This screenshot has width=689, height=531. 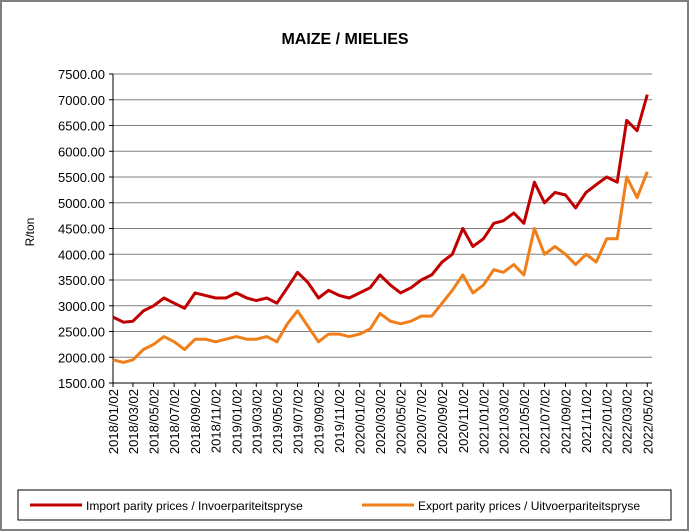 What do you see at coordinates (81, 100) in the screenshot?
I see `y-tick-label: 7000.00` at bounding box center [81, 100].